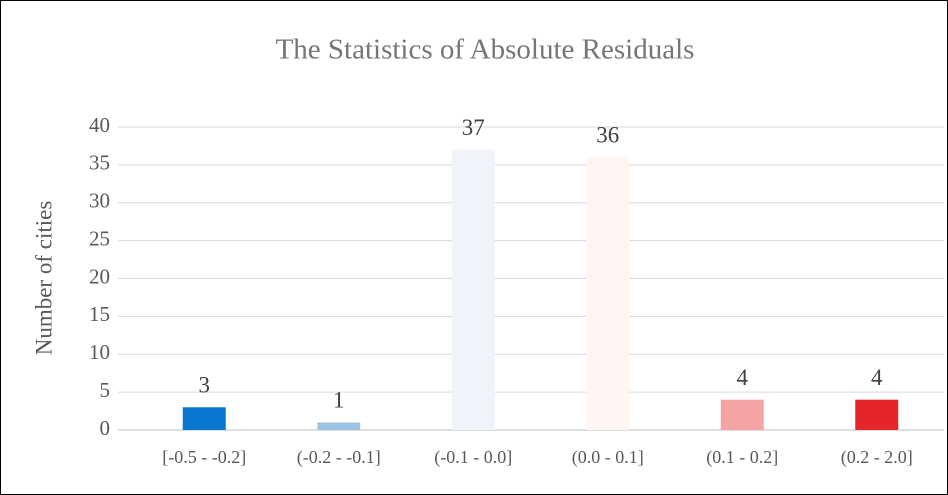 The width and height of the screenshot is (948, 495). What do you see at coordinates (877, 457) in the screenshot?
I see `x-tick-label: (0.2 - 2.0]` at bounding box center [877, 457].